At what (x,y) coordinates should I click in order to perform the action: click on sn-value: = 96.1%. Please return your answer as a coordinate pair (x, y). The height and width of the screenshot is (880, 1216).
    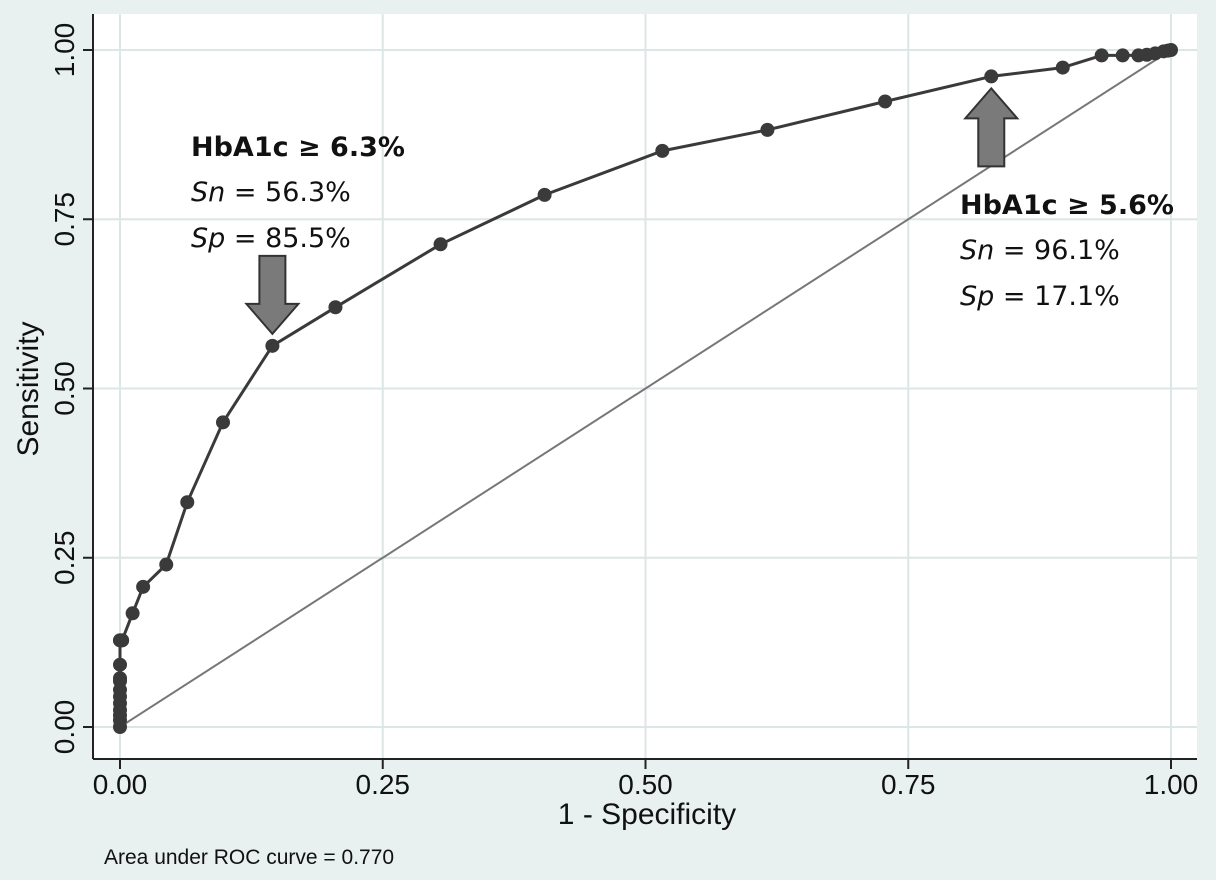
    Looking at the image, I should click on (1057, 250).